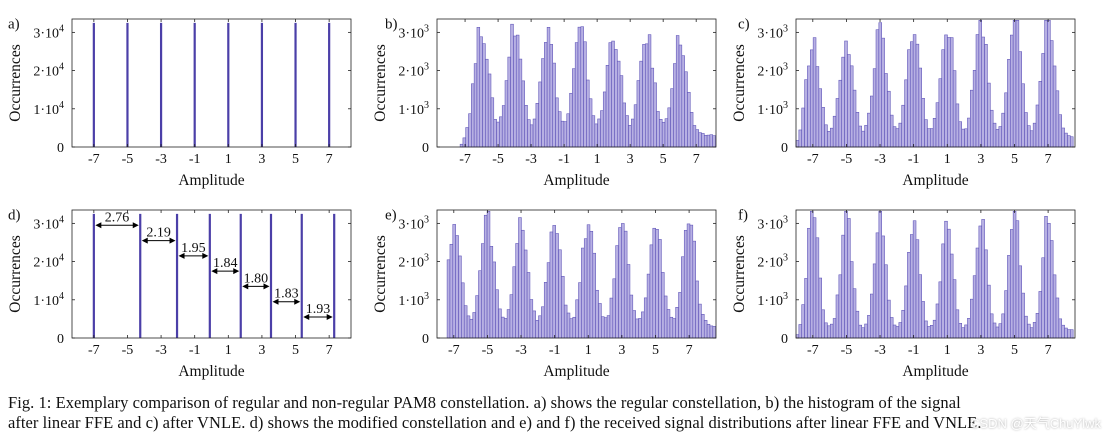 The height and width of the screenshot is (442, 1113). What do you see at coordinates (391, 216) in the screenshot?
I see `panel-label-e: e)` at bounding box center [391, 216].